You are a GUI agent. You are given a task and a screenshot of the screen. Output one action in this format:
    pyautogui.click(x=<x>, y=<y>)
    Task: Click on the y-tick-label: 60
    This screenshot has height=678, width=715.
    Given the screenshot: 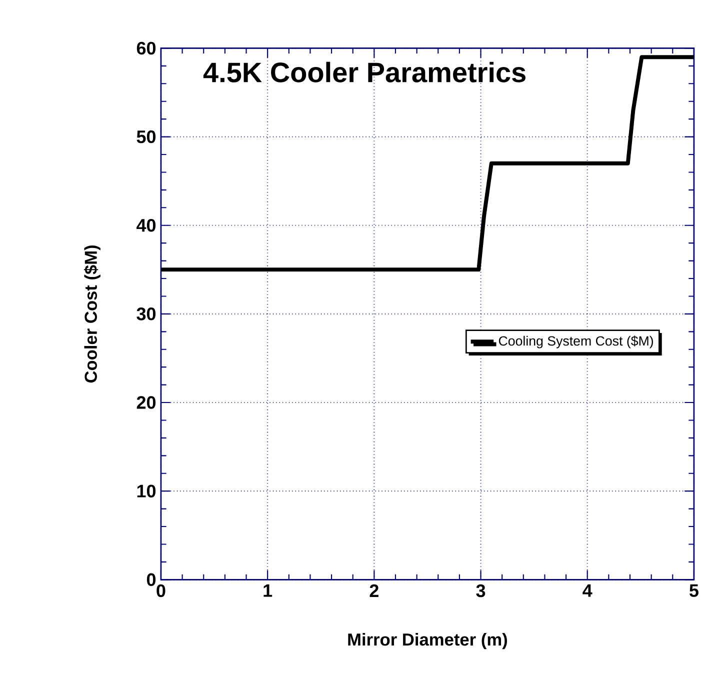 What is the action you would take?
    pyautogui.click(x=146, y=48)
    